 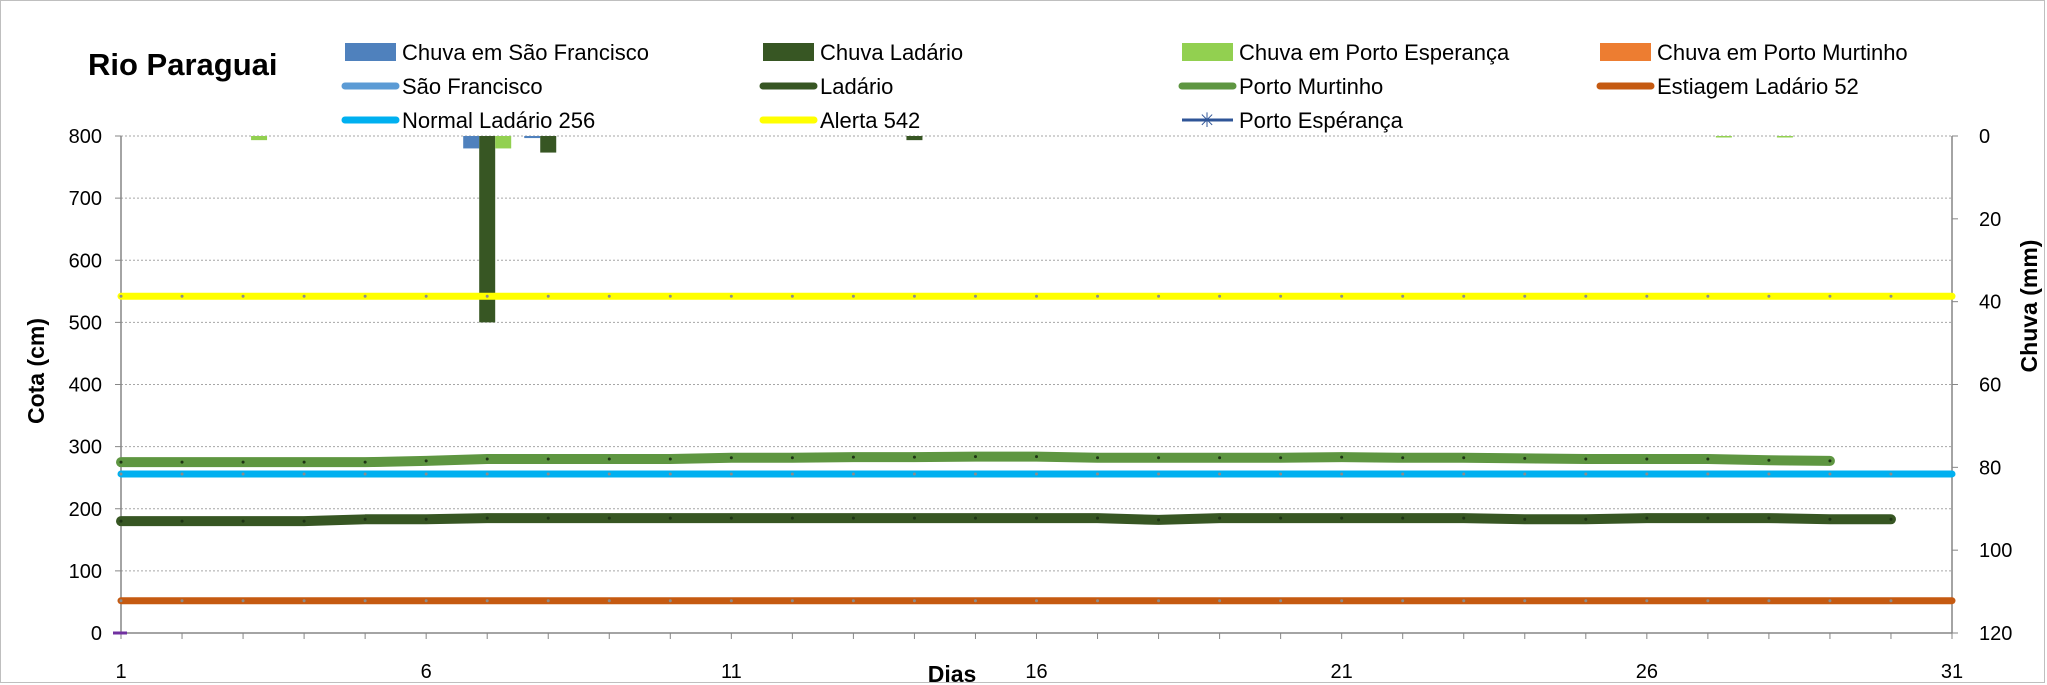 I want to click on y-tick-label: 200, so click(x=85, y=510).